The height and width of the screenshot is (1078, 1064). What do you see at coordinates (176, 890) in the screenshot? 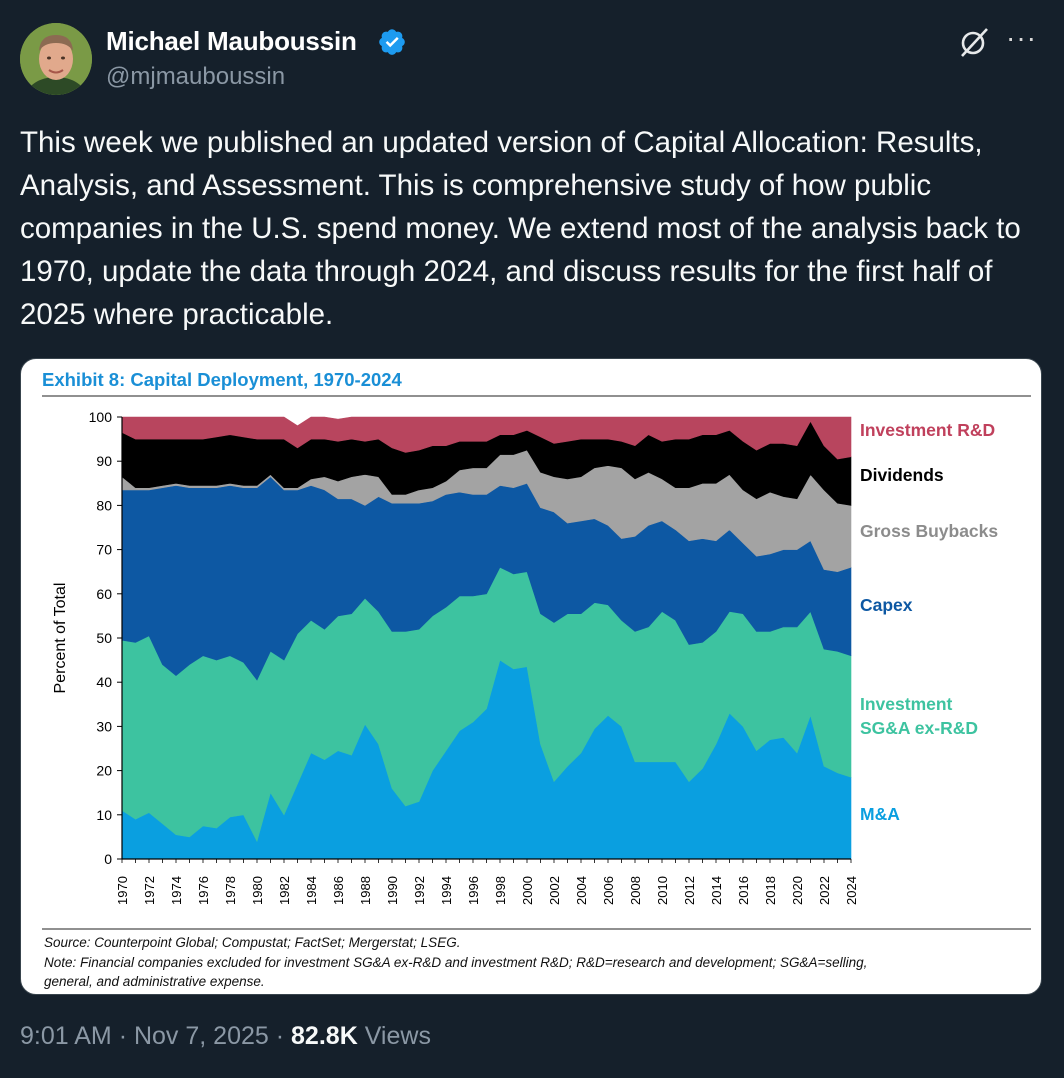
I see `x-tick-label: 1974` at bounding box center [176, 890].